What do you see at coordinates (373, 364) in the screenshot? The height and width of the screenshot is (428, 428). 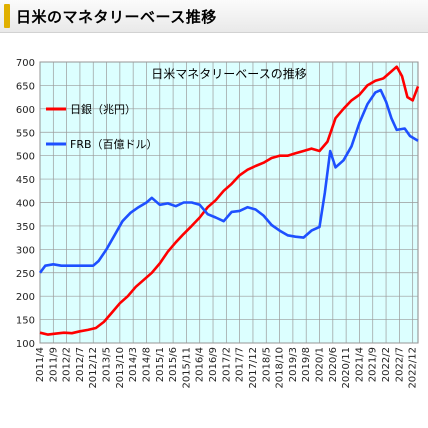 I see `x-tick-label: 2021/9` at bounding box center [373, 364].